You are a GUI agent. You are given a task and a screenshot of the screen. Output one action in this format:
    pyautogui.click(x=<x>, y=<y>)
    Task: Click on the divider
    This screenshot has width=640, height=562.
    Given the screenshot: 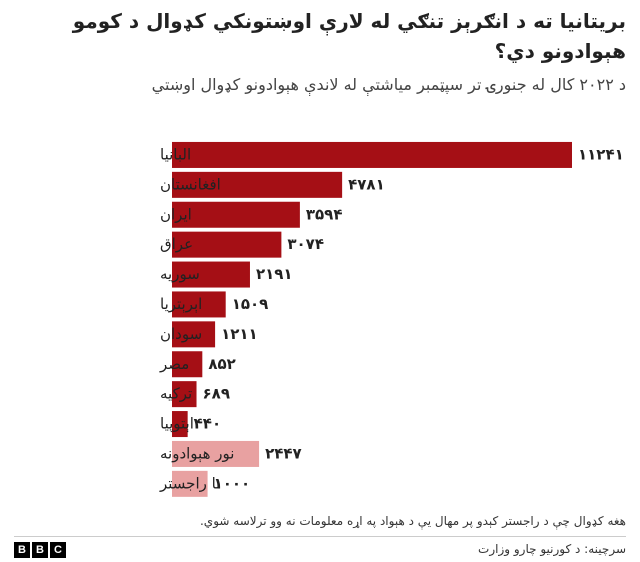 What is the action you would take?
    pyautogui.click(x=320, y=536)
    